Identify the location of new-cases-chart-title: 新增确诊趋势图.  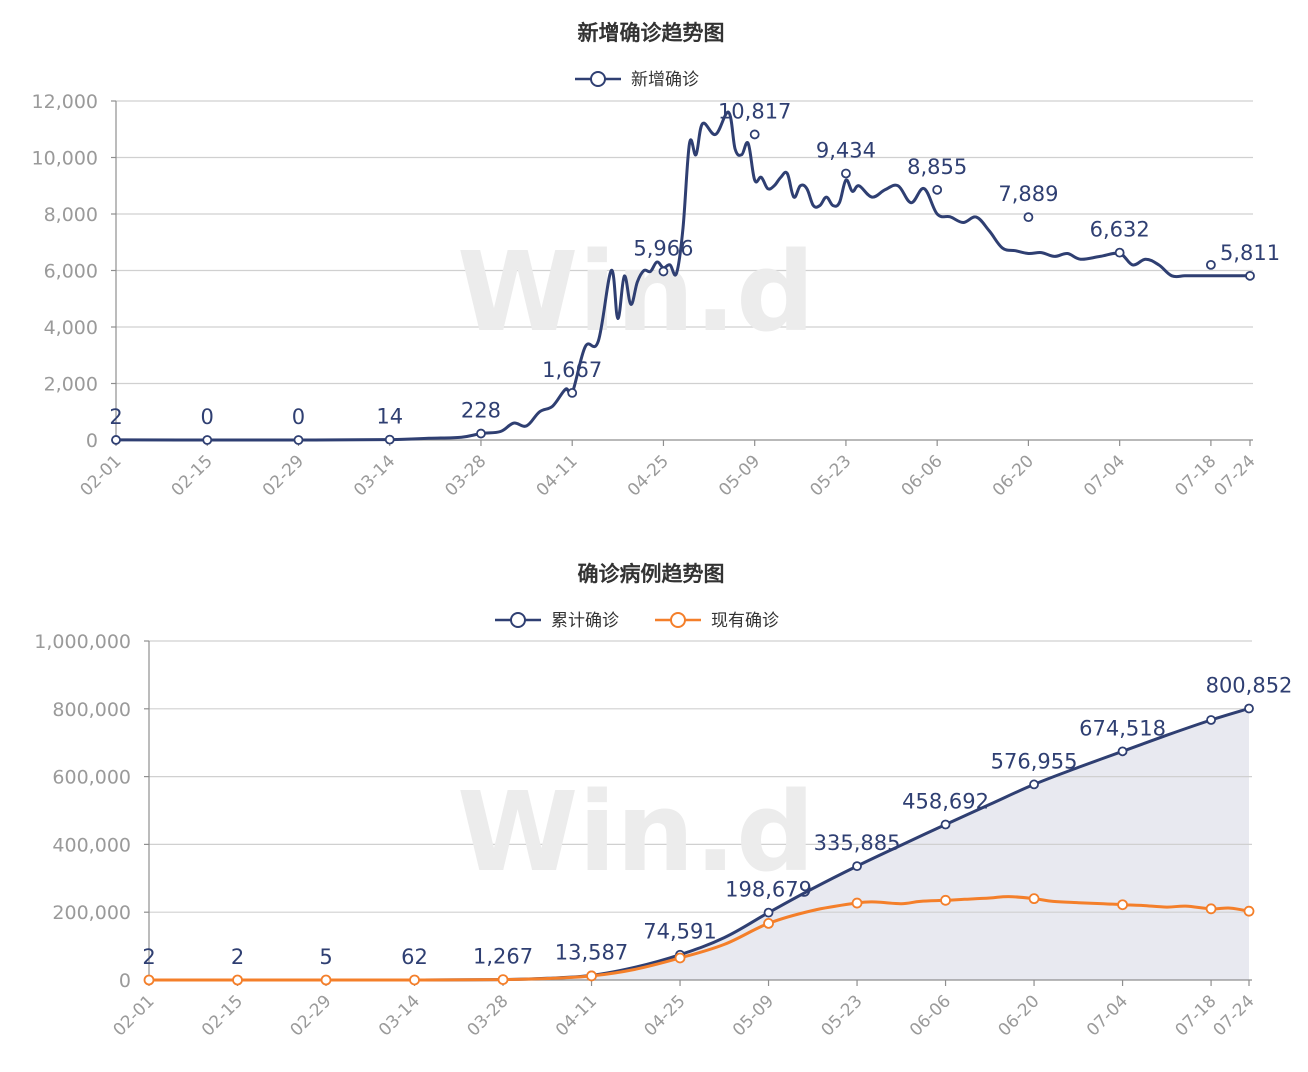
(651, 33).